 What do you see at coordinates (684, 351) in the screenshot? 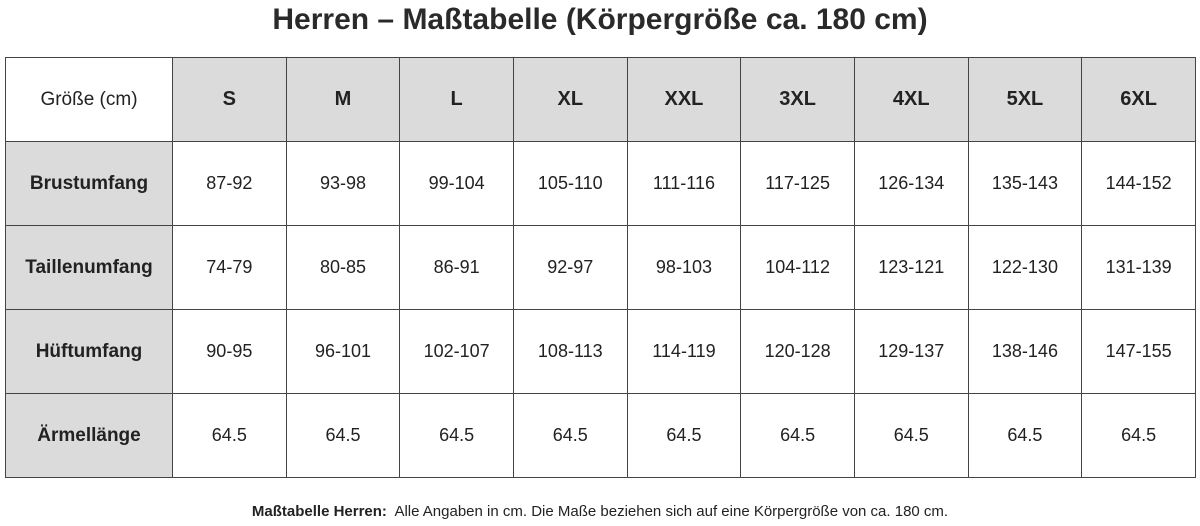
I see `cell: 114-119` at bounding box center [684, 351].